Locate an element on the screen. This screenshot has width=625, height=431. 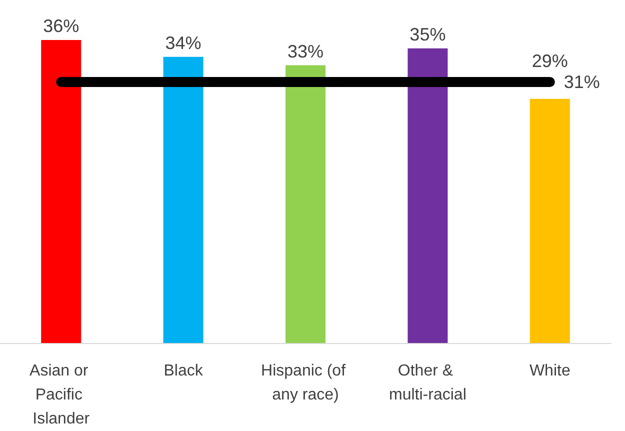
data-label: 34% is located at coordinates (183, 42).